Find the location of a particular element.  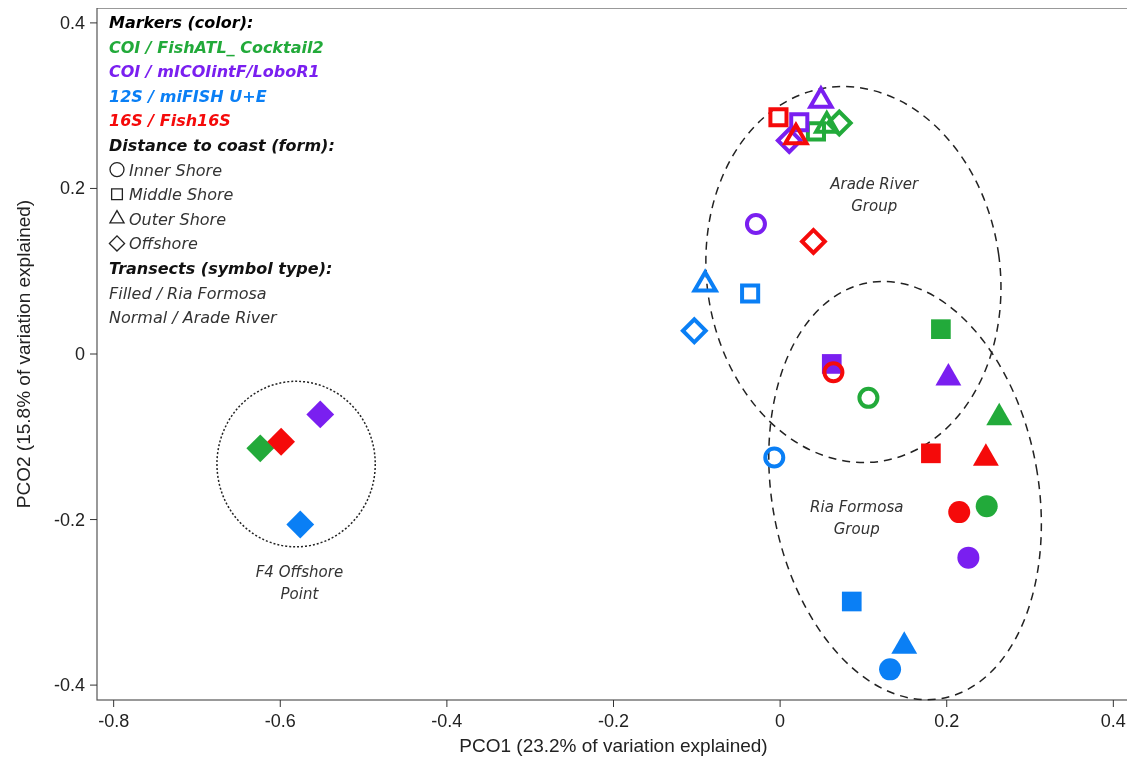

annotation: Normal / Arade River is located at coordinates (194, 318).